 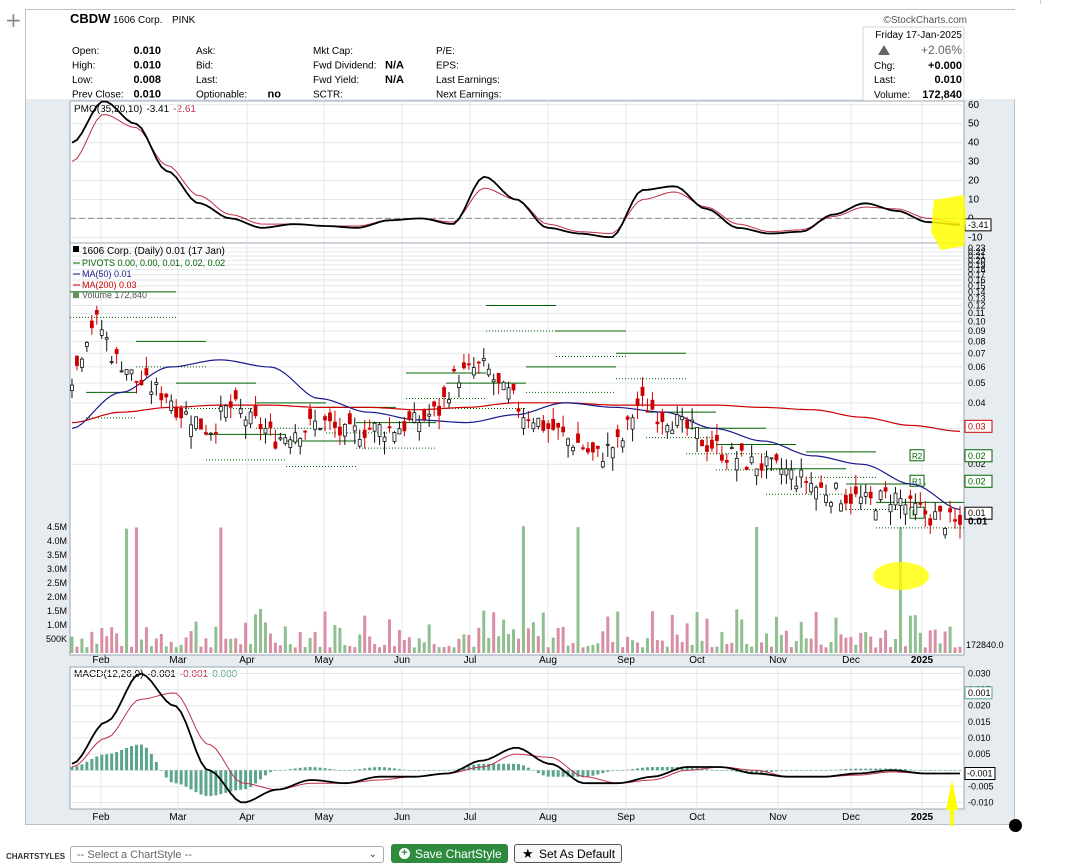 What do you see at coordinates (568, 853) in the screenshot?
I see `set-default-button: ★ Set As Default` at bounding box center [568, 853].